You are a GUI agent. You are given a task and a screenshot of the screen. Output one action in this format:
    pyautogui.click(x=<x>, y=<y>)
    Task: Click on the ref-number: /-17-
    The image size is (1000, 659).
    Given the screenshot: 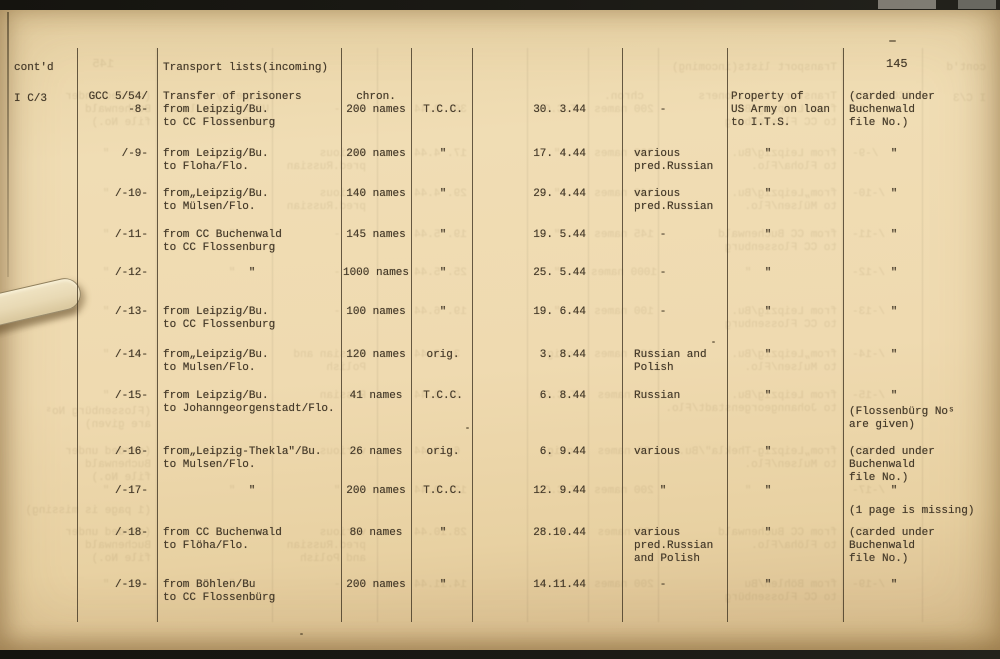 What is the action you would take?
    pyautogui.click(x=131, y=491)
    